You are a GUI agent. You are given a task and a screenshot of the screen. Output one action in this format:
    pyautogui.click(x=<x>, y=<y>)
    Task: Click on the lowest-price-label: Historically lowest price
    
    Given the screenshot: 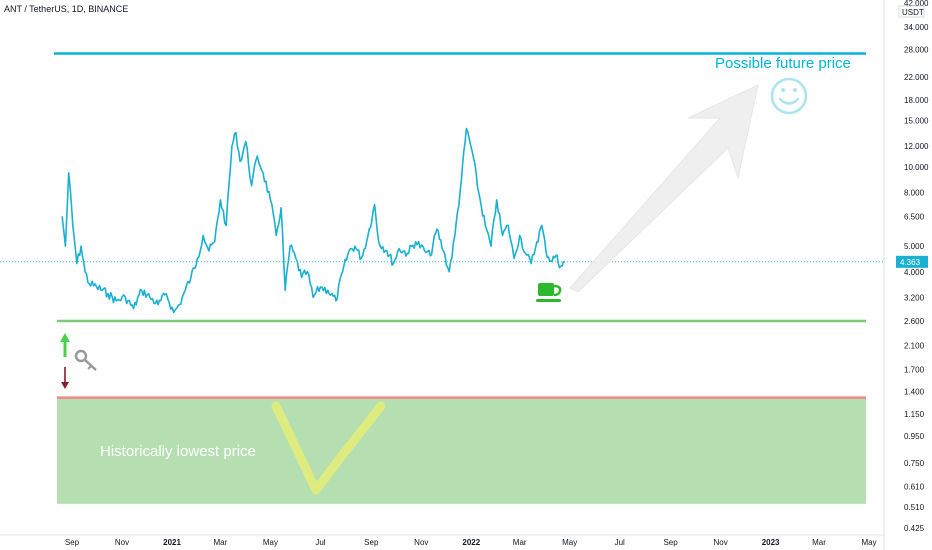 What is the action you would take?
    pyautogui.click(x=178, y=451)
    